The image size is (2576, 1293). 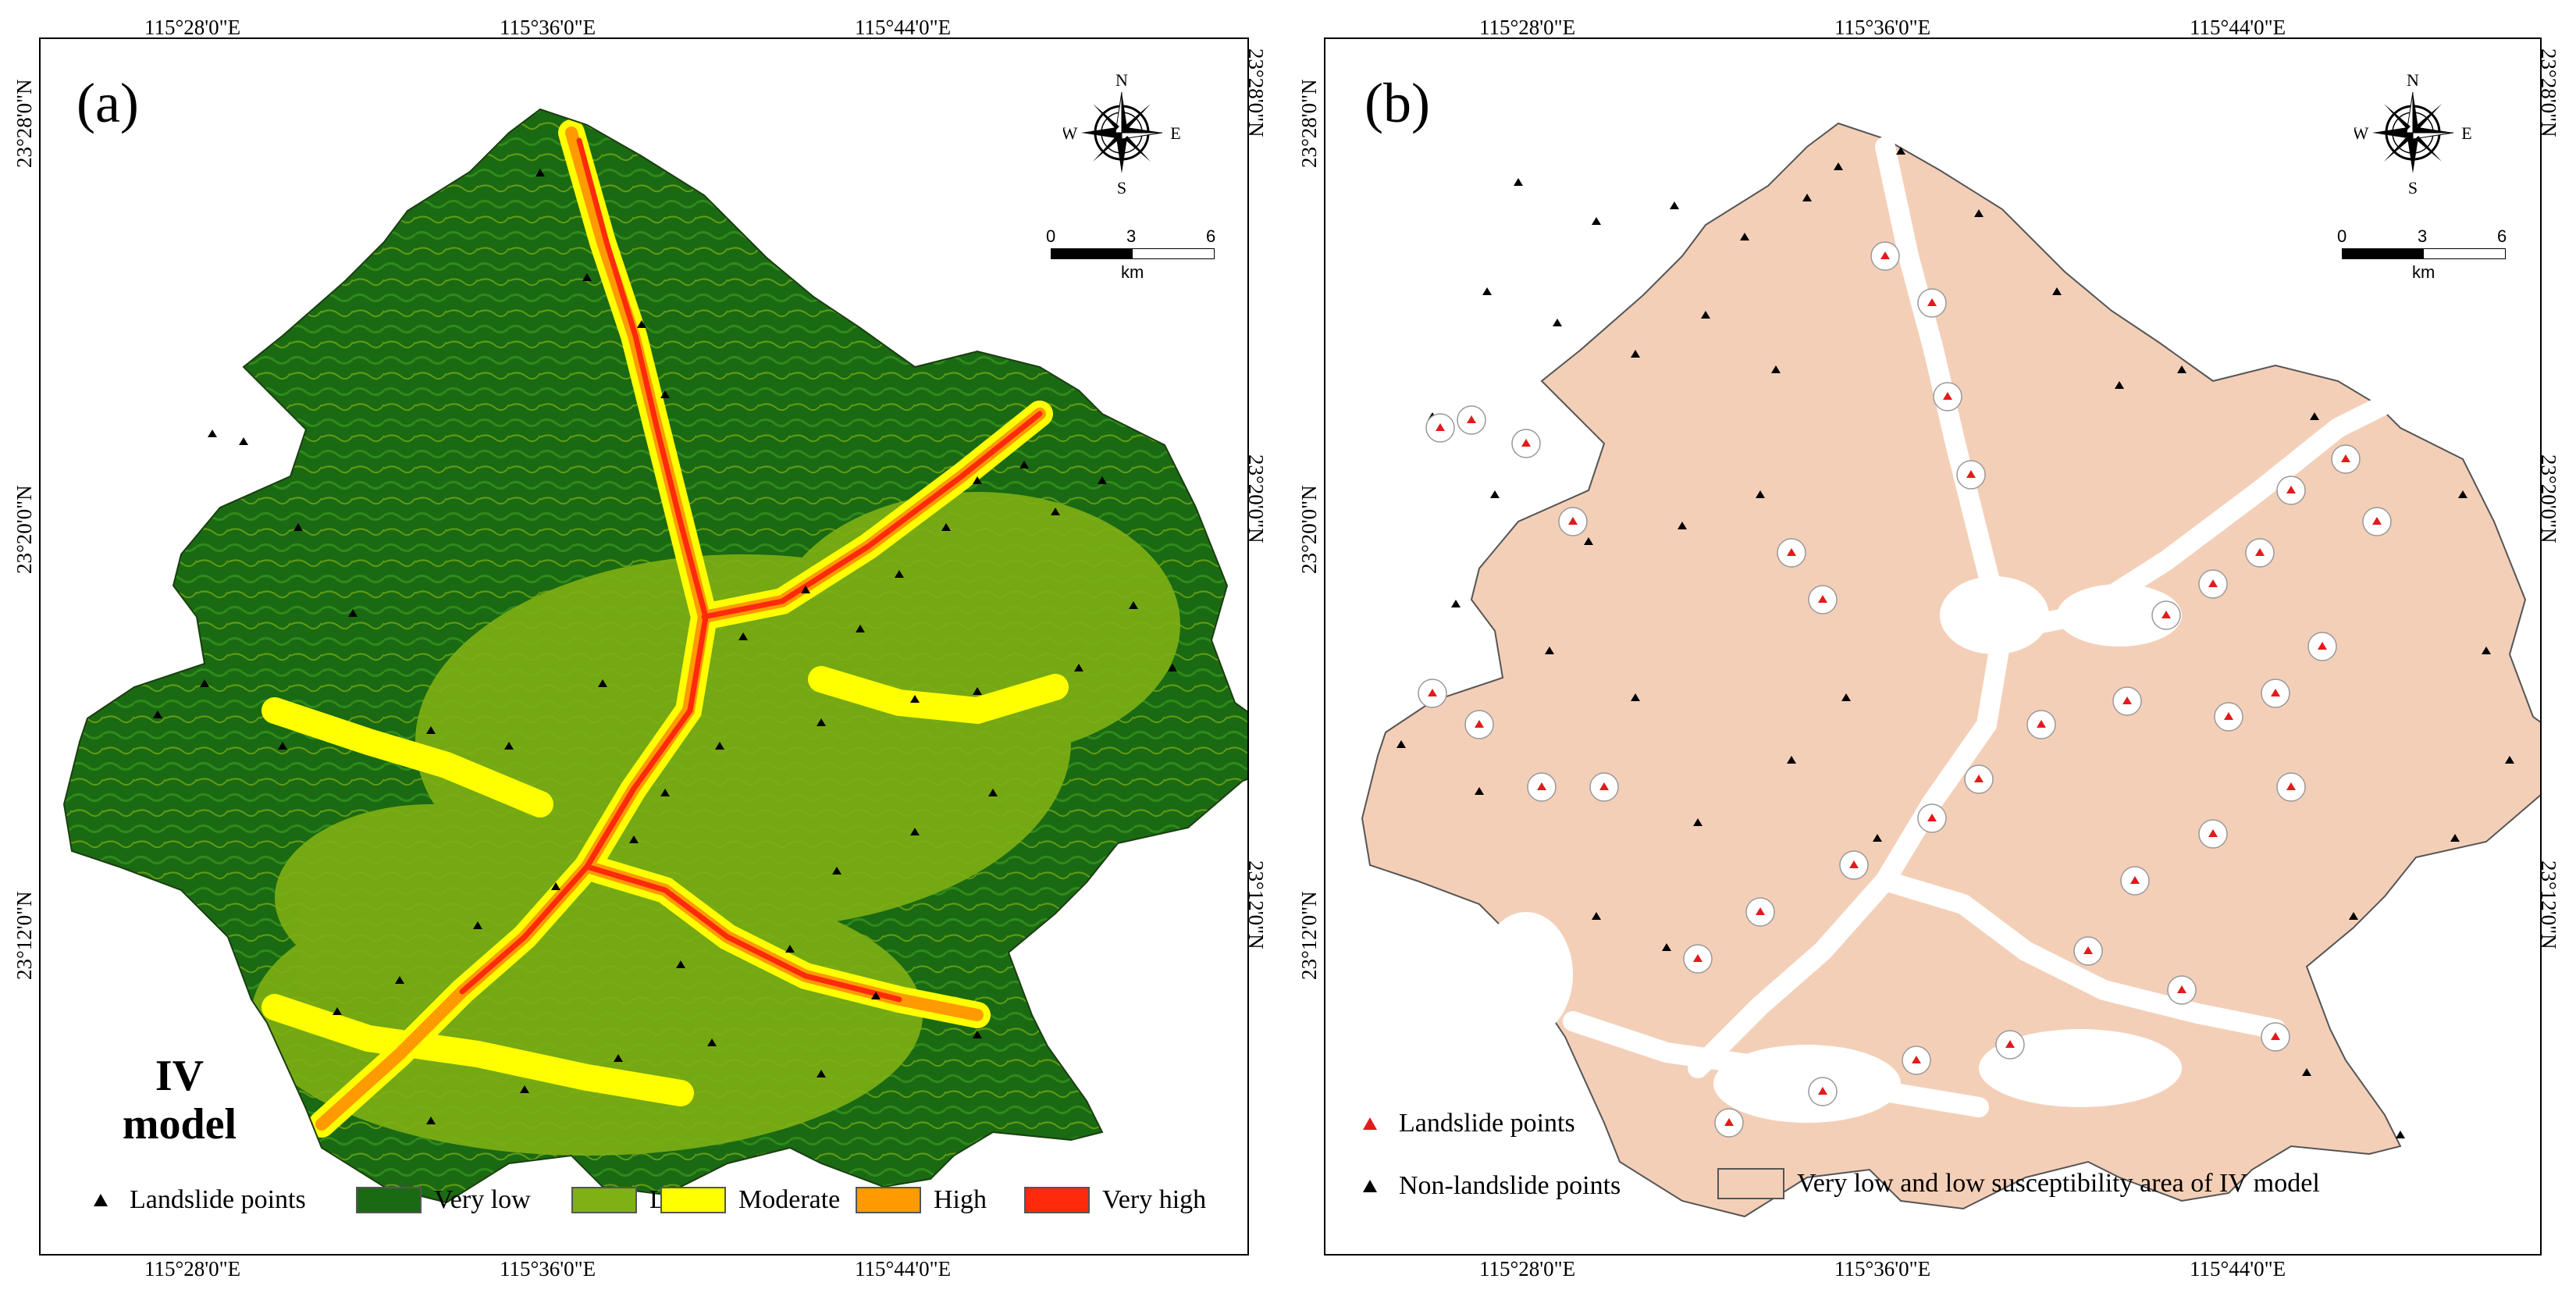 What do you see at coordinates (389, 1200) in the screenshot?
I see `swatch-very-low` at bounding box center [389, 1200].